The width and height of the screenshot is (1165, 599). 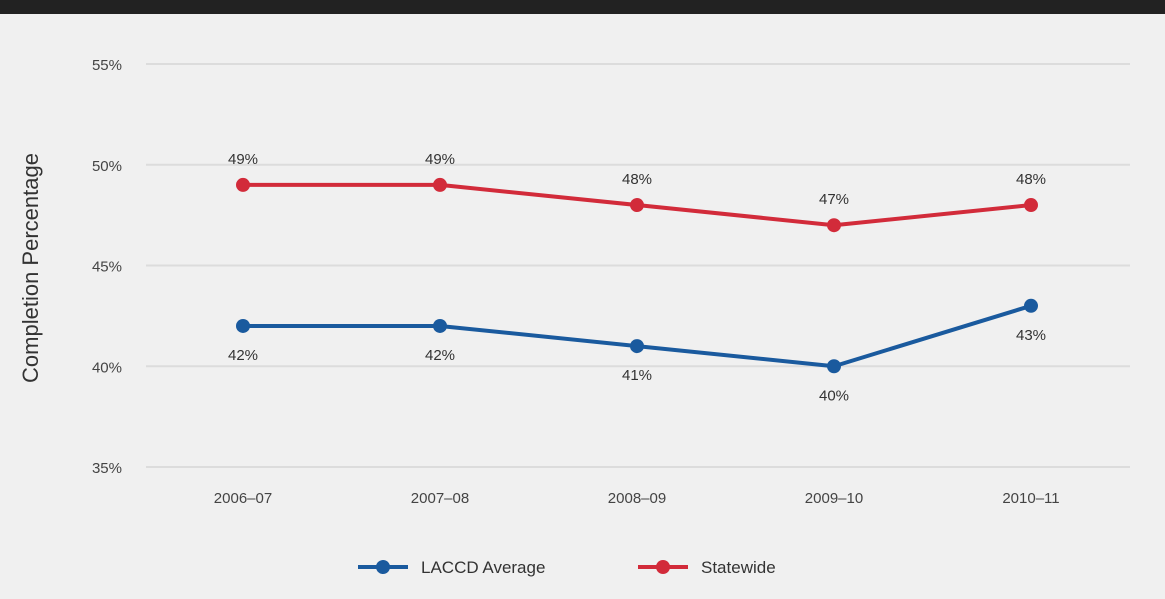 I want to click on y-tick-label: 55%, so click(x=107, y=65).